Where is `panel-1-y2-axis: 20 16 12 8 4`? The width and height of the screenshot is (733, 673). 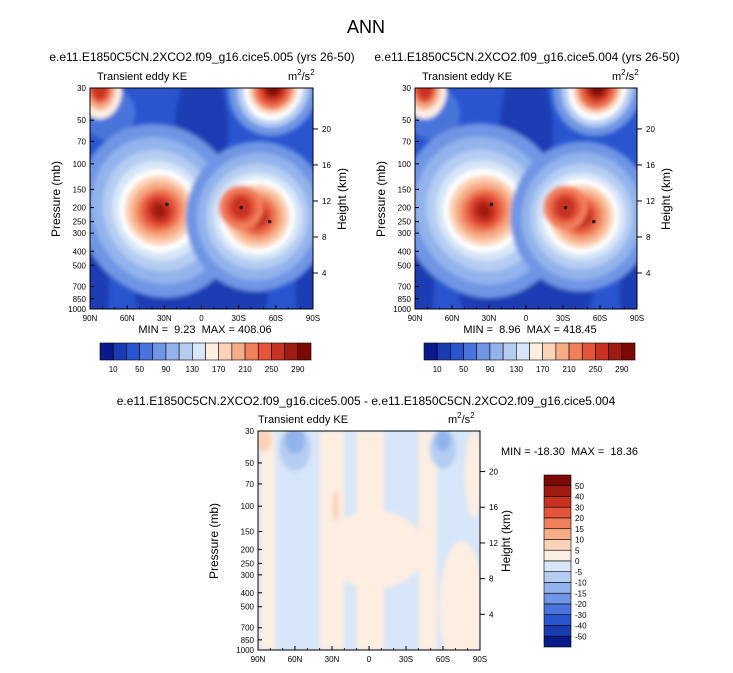 panel-1-y2-axis: 20 16 12 8 4 is located at coordinates (322, 201).